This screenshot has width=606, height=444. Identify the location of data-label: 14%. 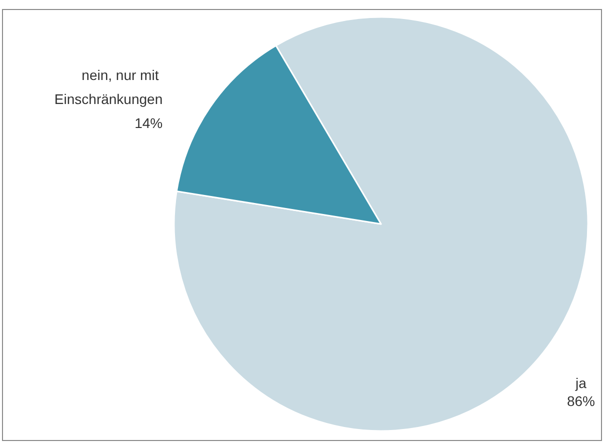
(148, 122).